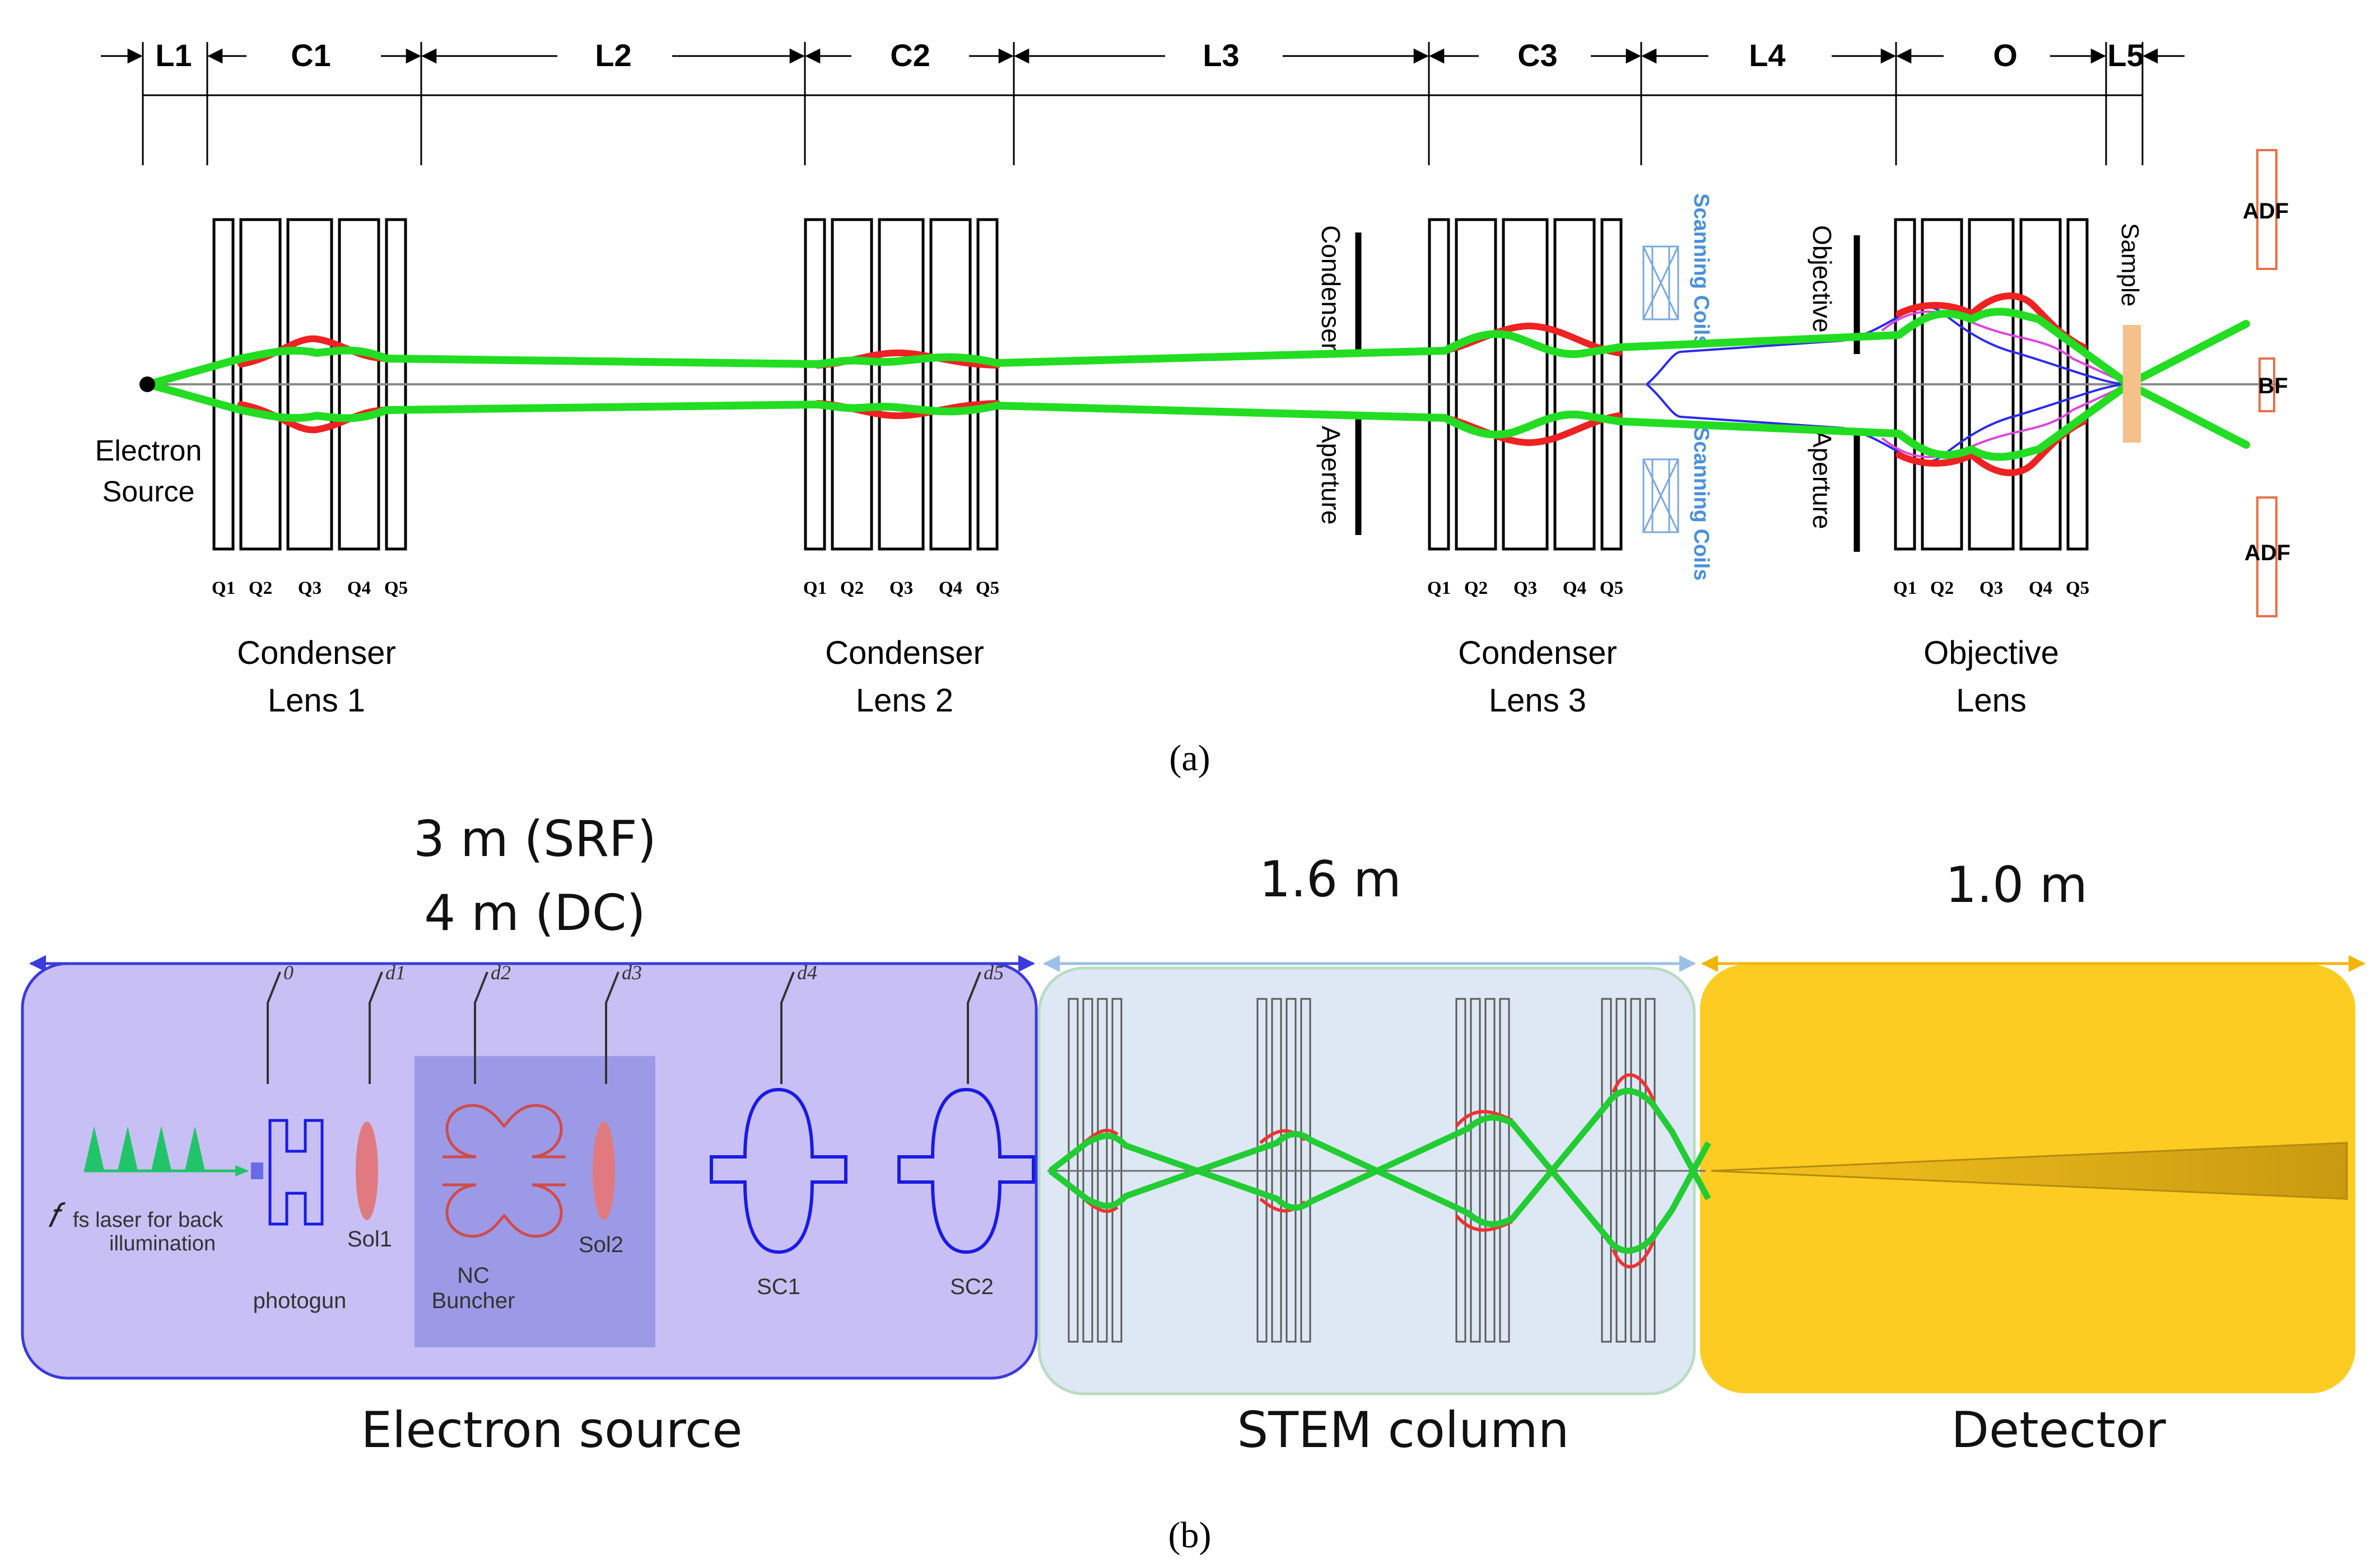  What do you see at coordinates (1197, 384) in the screenshot?
I see `green-beam` at bounding box center [1197, 384].